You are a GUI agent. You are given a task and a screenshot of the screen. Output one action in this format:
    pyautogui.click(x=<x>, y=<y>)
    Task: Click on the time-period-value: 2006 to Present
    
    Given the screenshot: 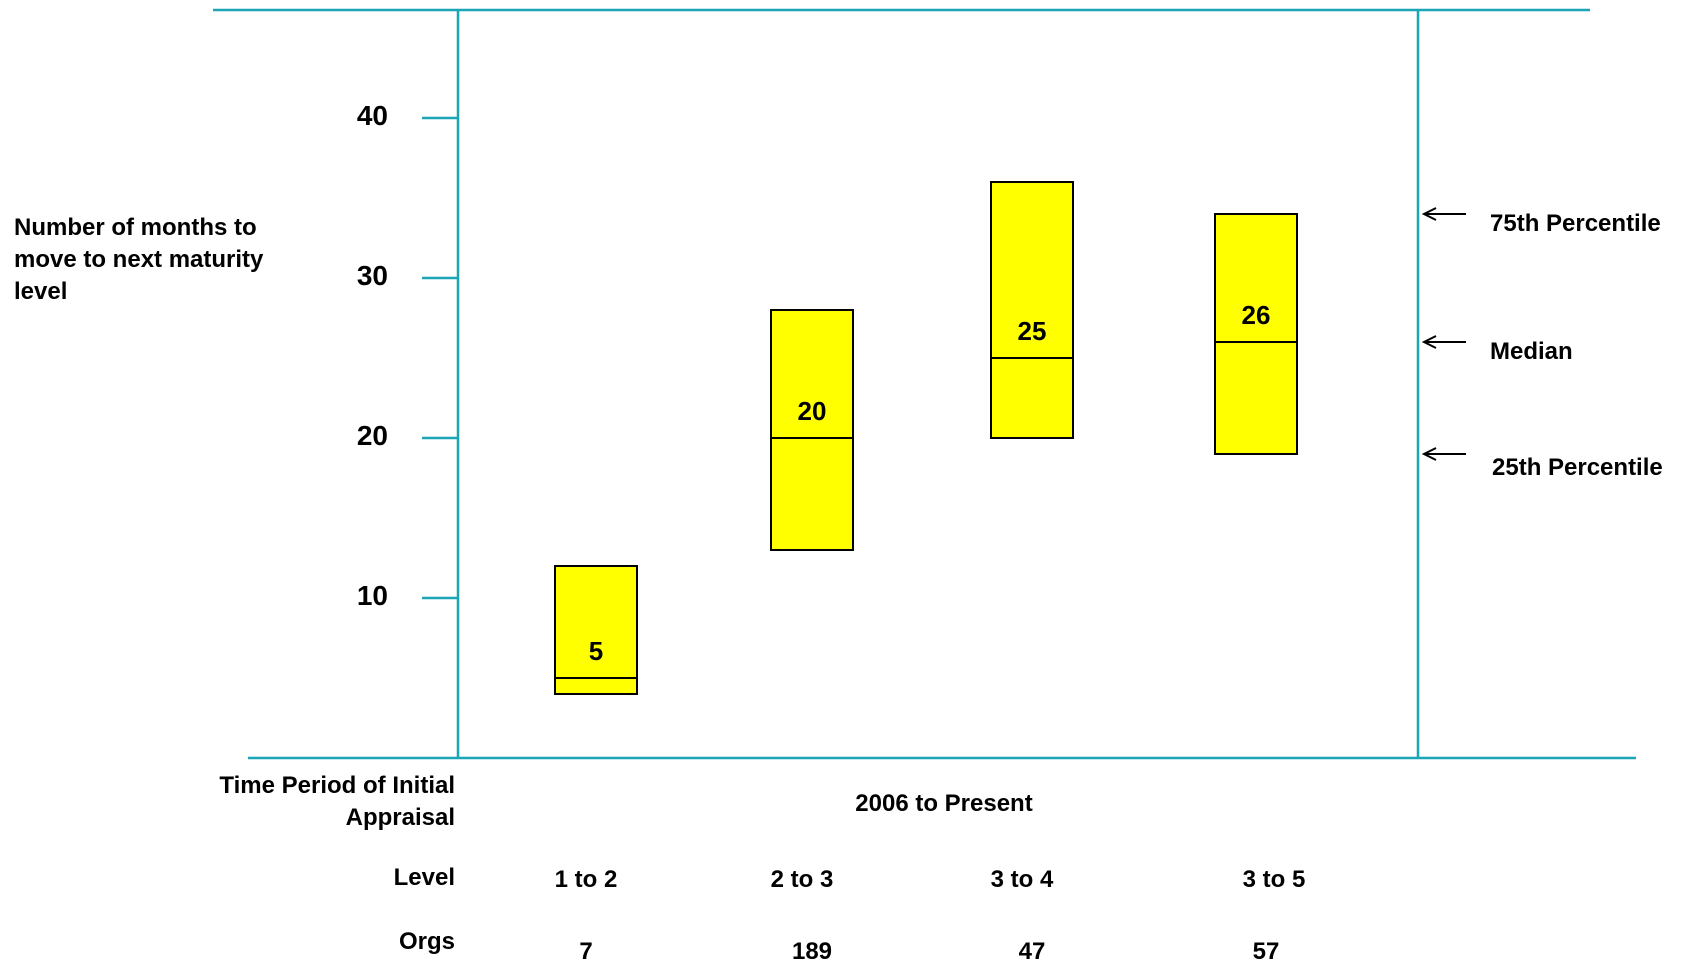 What is the action you would take?
    pyautogui.click(x=944, y=803)
    